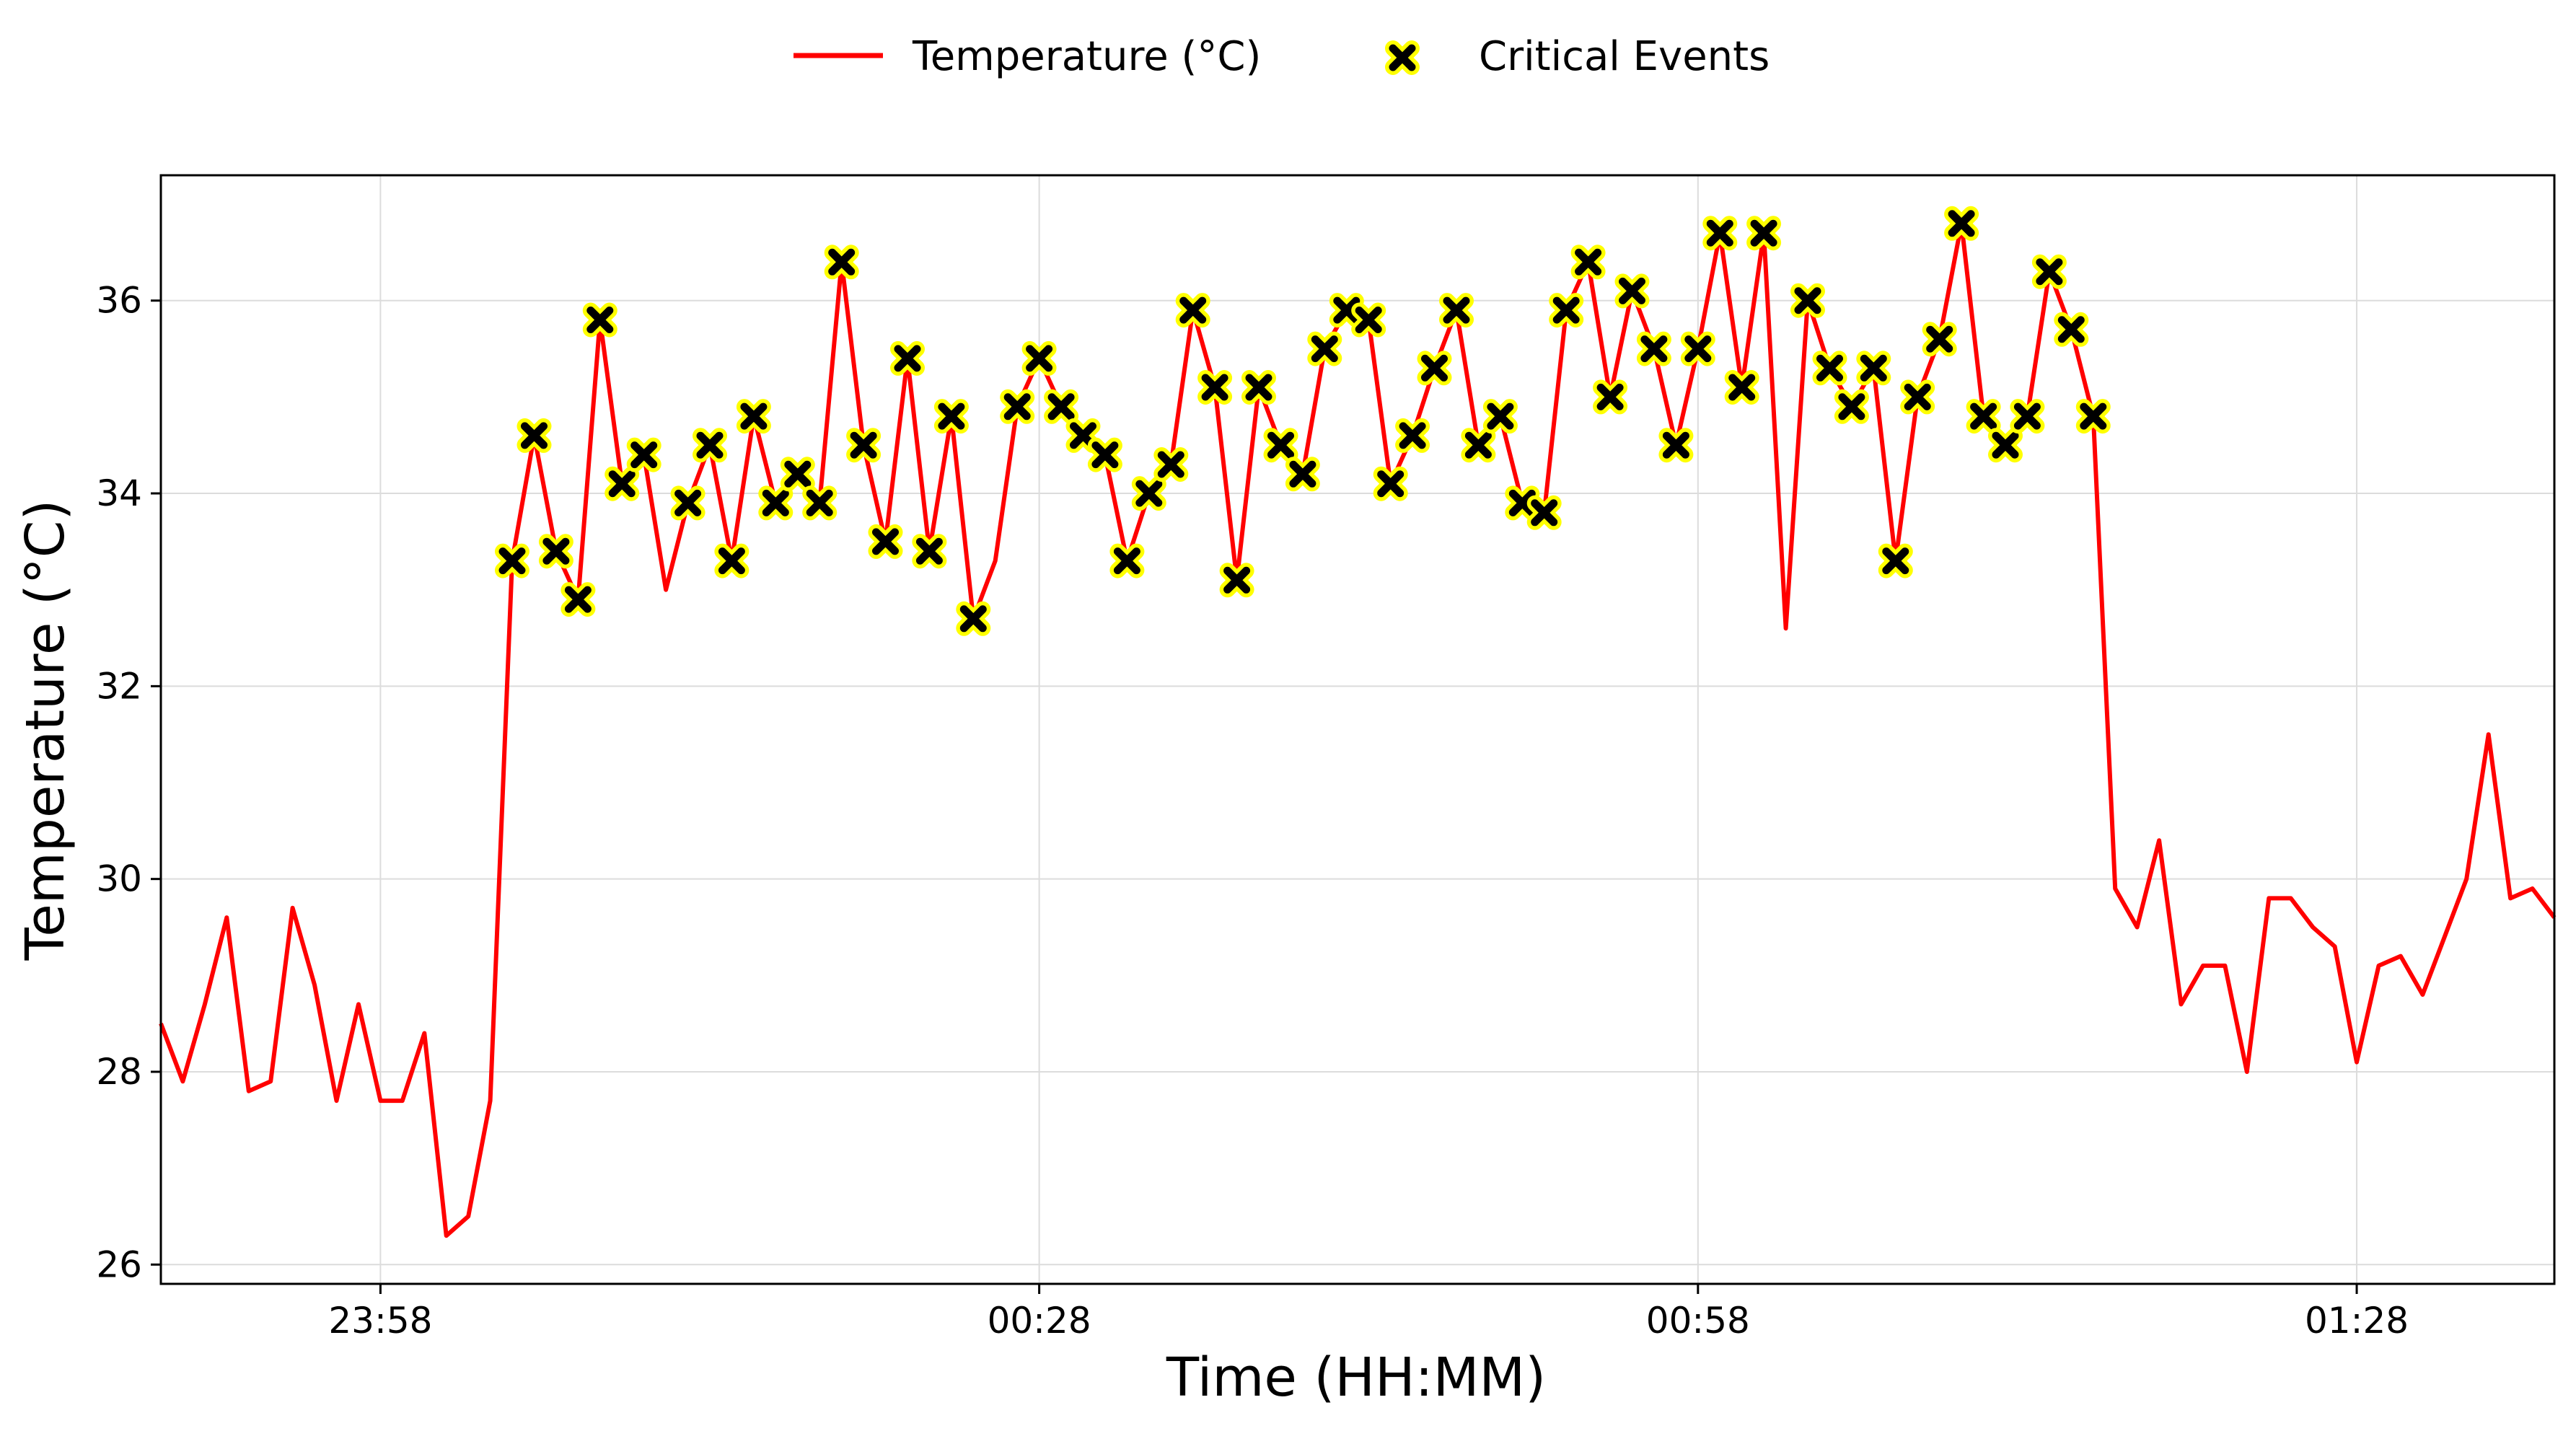  What do you see at coordinates (119, 879) in the screenshot?
I see `y-tick-label: 30` at bounding box center [119, 879].